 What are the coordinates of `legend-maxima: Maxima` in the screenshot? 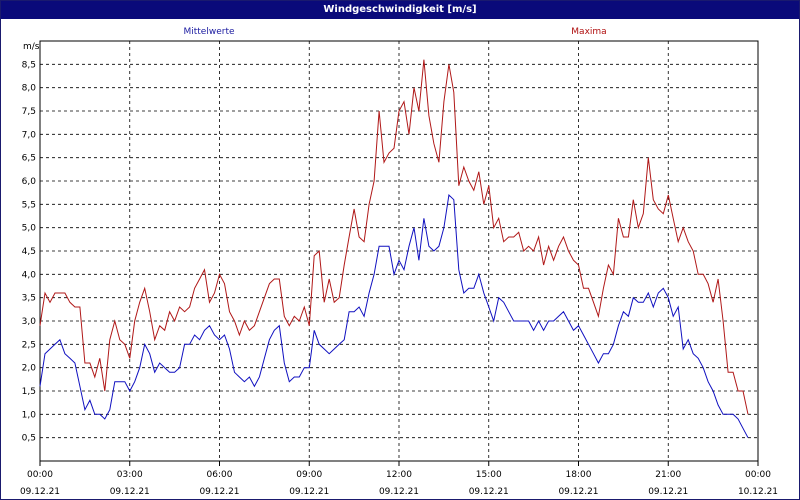 It's located at (588, 32).